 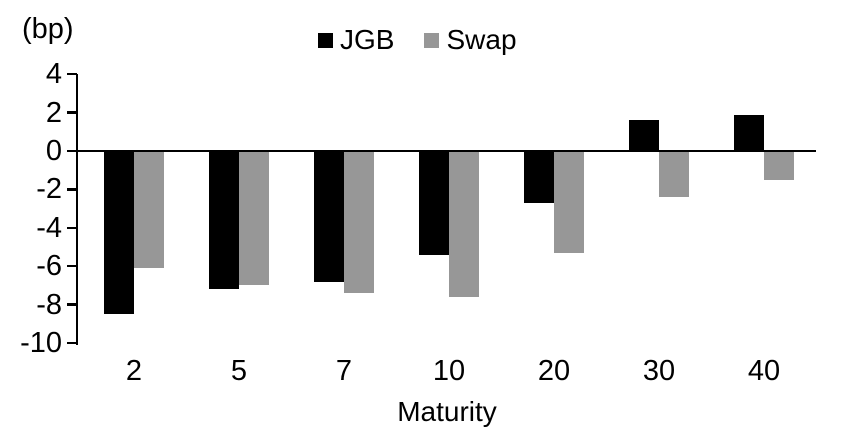 What do you see at coordinates (71, 266) in the screenshot?
I see `y-tick--6` at bounding box center [71, 266].